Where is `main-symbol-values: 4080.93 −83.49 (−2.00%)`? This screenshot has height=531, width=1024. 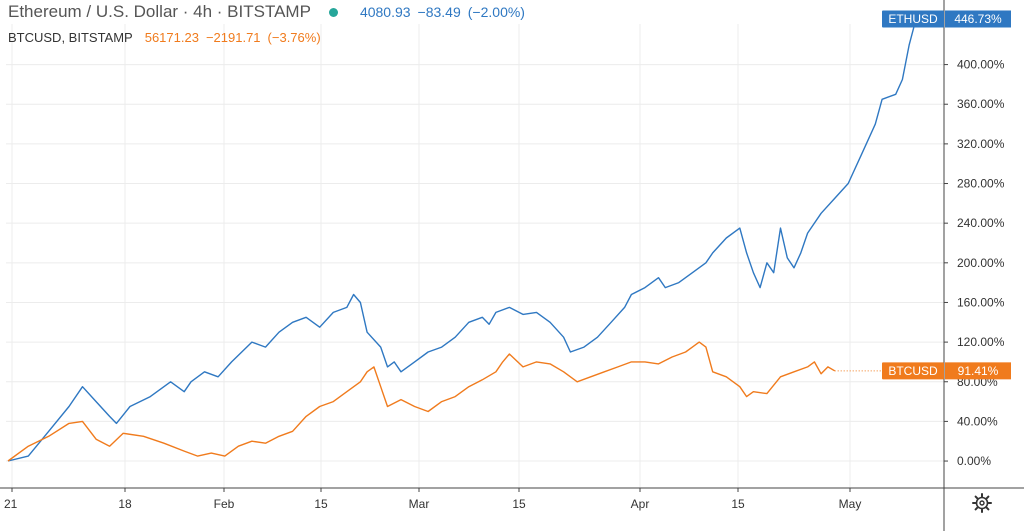 main-symbol-values: 4080.93 −83.49 (−2.00%) is located at coordinates (442, 12).